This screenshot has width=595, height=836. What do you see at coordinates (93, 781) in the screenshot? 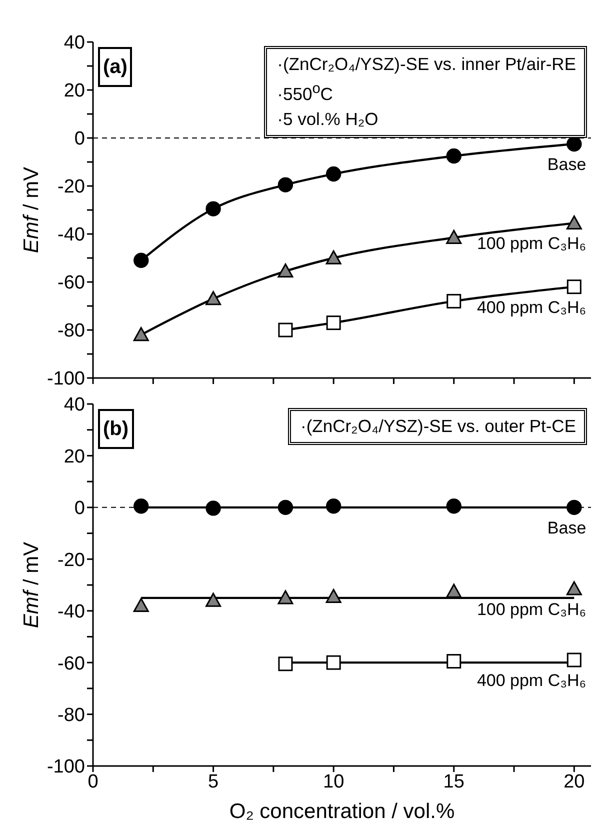
I see `x-tick-label: 0` at bounding box center [93, 781].